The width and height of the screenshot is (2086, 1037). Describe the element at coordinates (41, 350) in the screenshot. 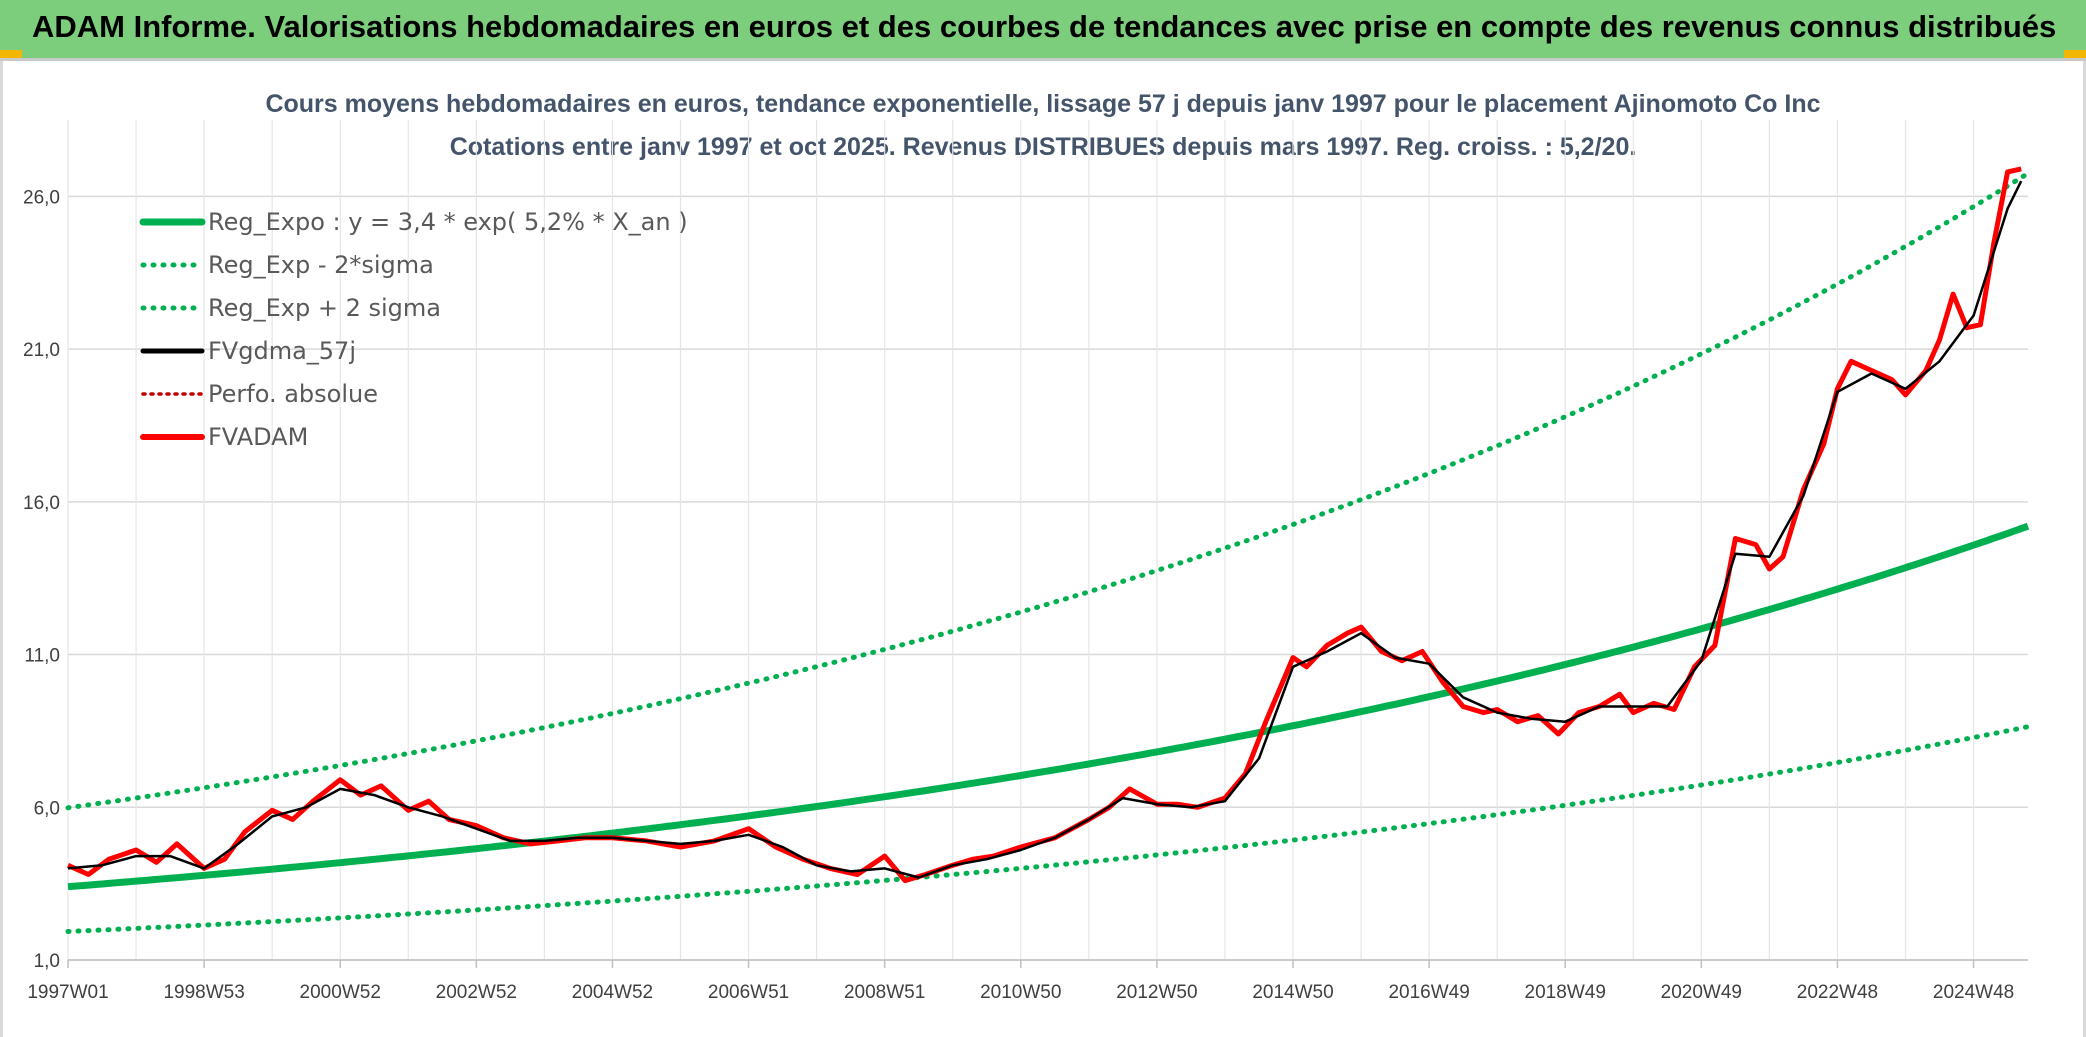

I see `y-tick-label: 21,0` at that location.